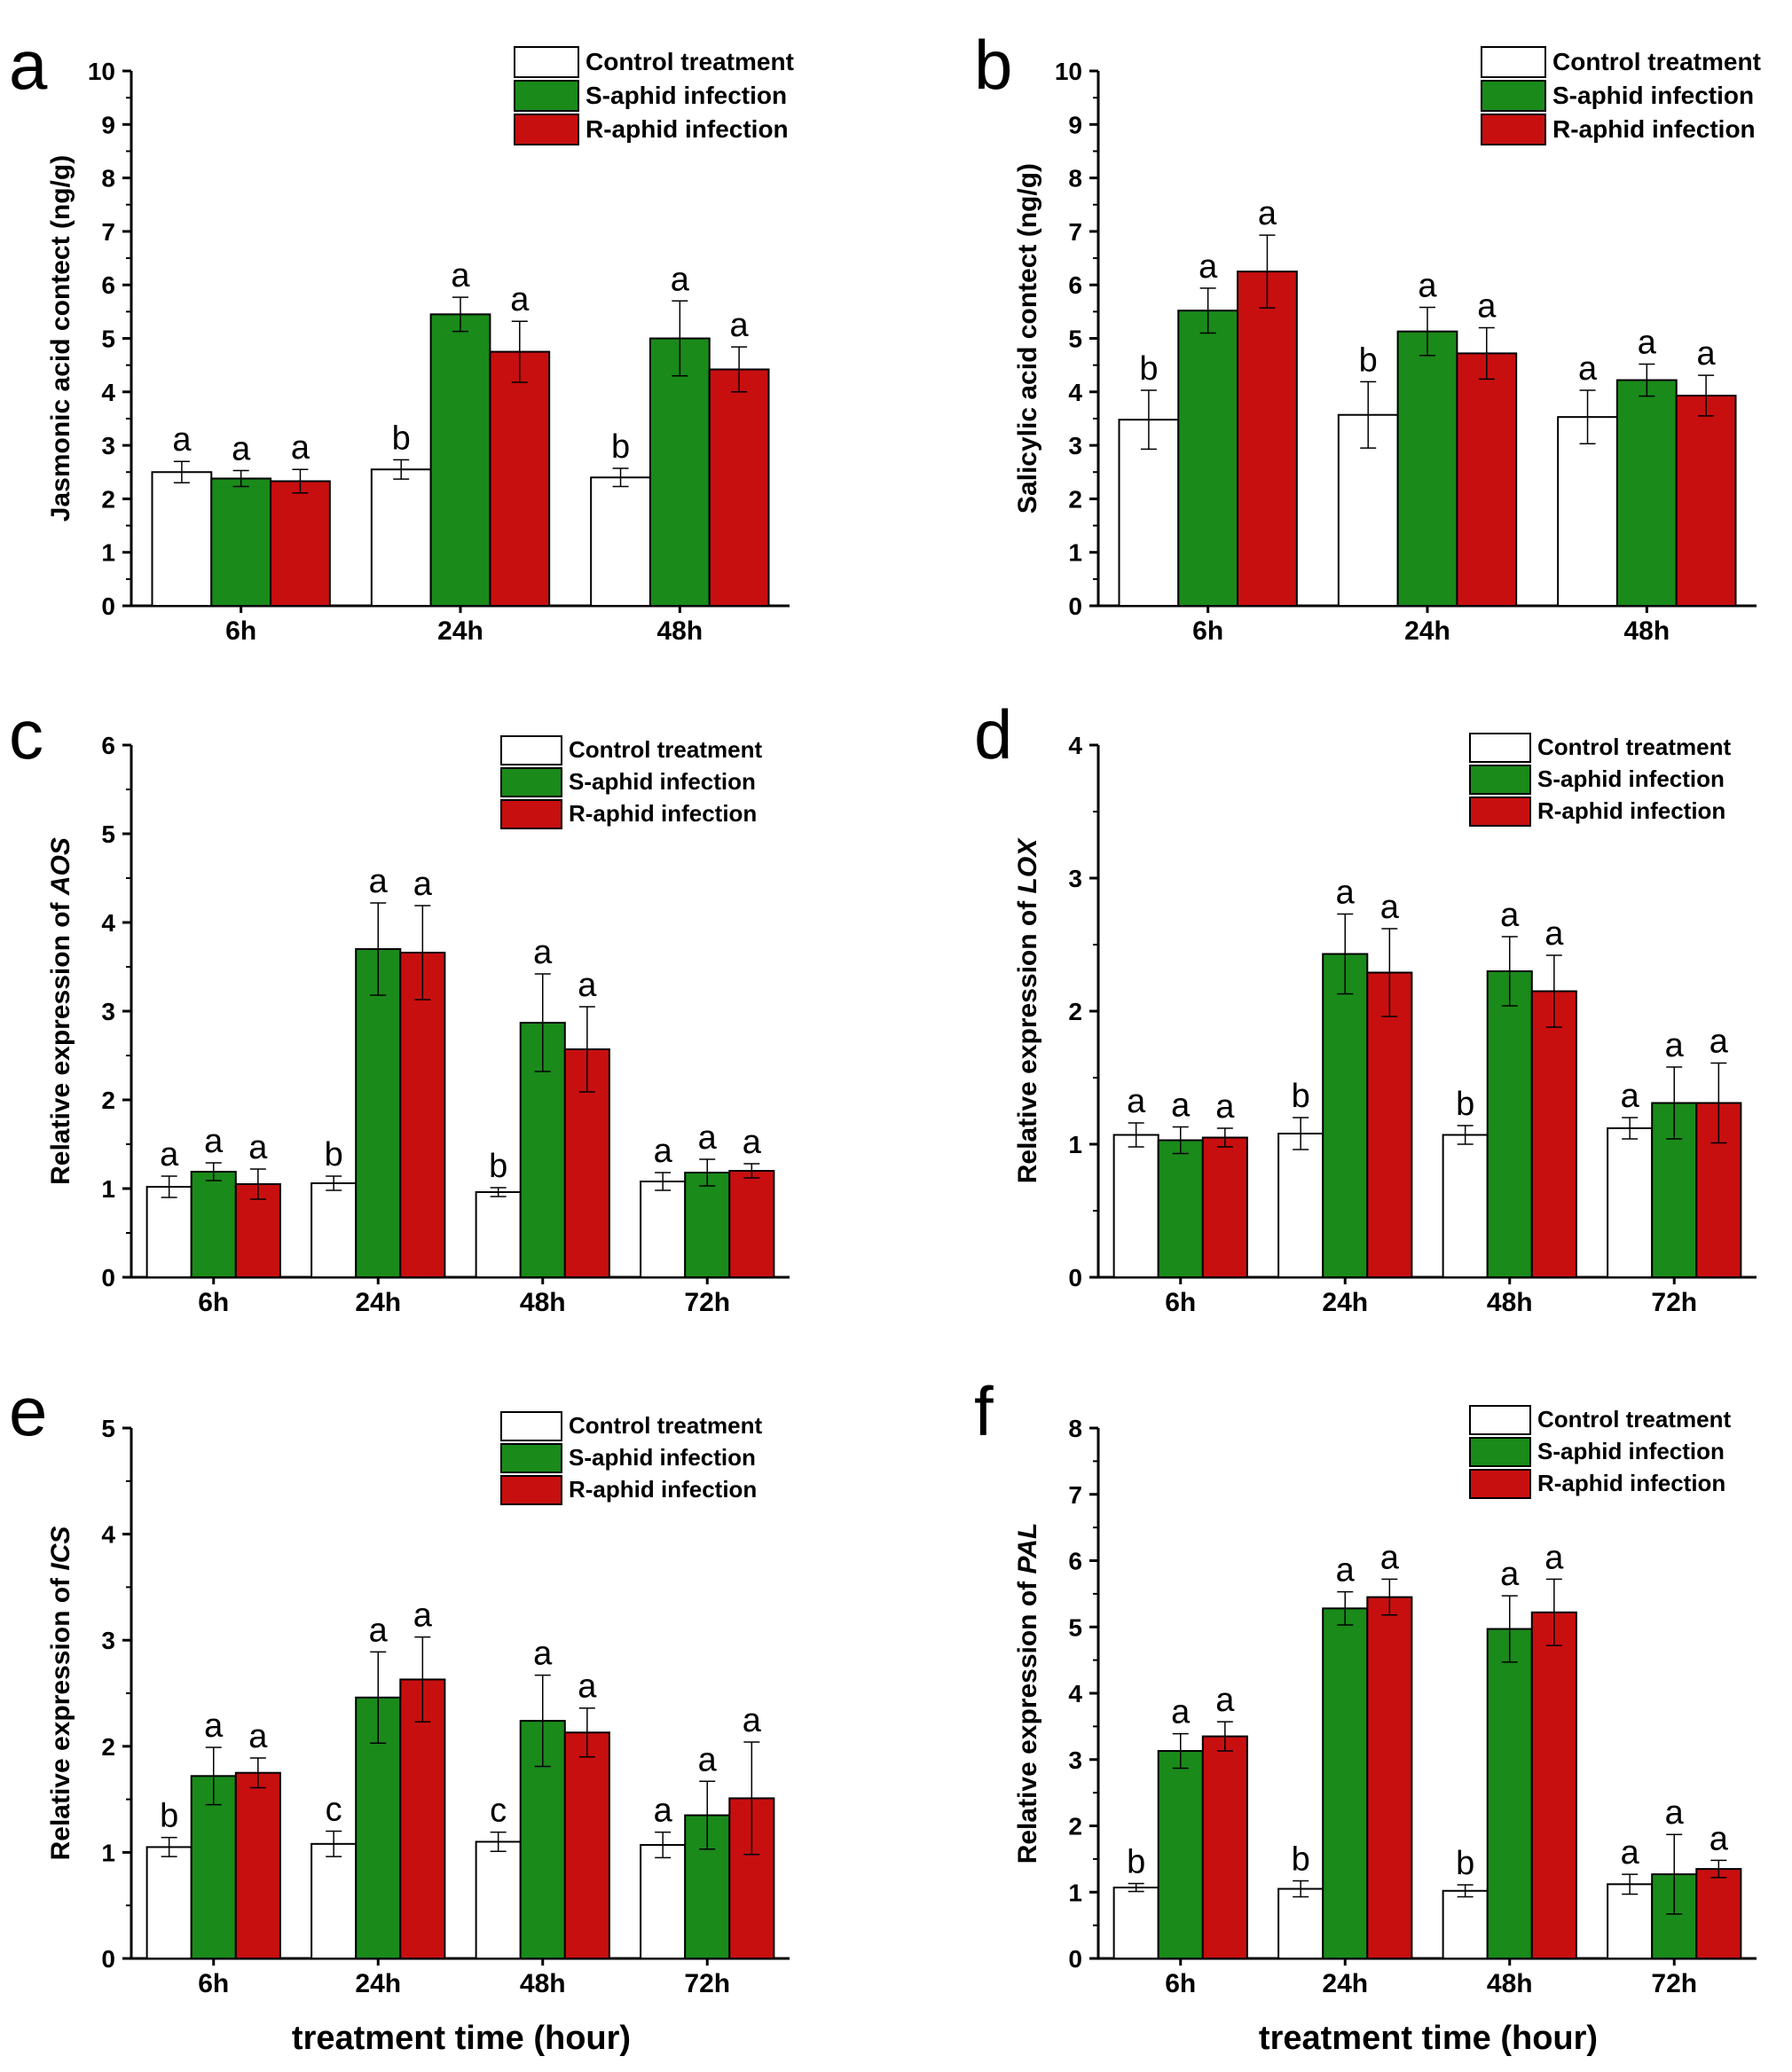 The height and width of the screenshot is (2072, 1792). What do you see at coordinates (1075, 1495) in the screenshot?
I see `y-tick-label: 7` at bounding box center [1075, 1495].